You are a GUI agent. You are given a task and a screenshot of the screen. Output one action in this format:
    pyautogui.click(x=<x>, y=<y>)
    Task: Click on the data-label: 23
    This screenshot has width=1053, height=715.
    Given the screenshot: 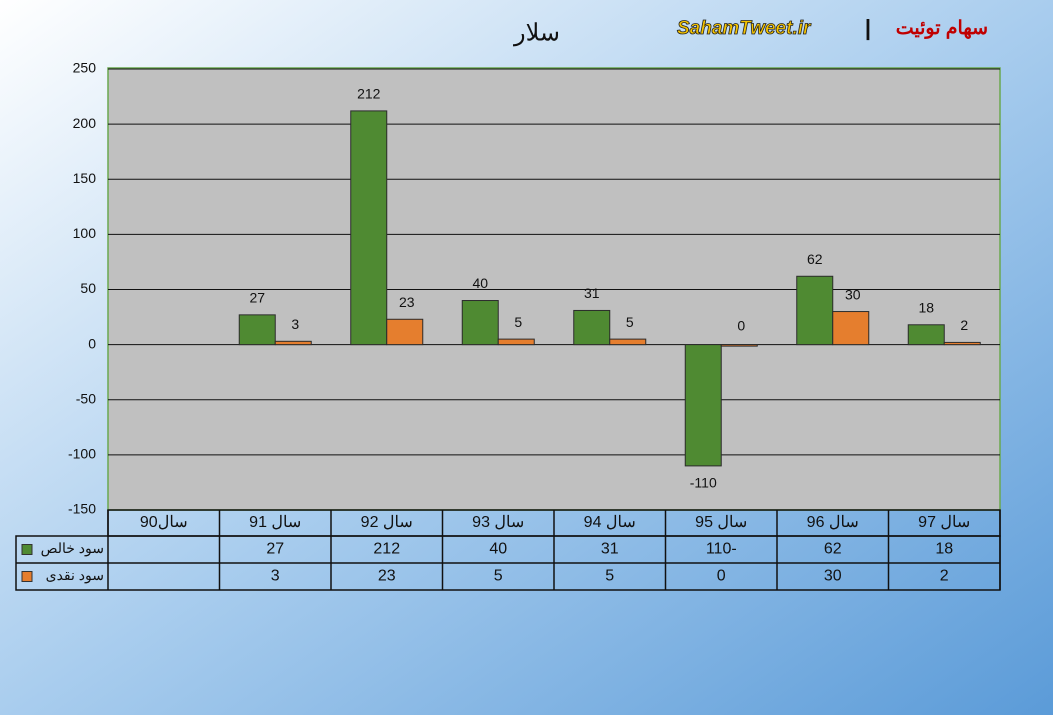 What is the action you would take?
    pyautogui.click(x=407, y=302)
    